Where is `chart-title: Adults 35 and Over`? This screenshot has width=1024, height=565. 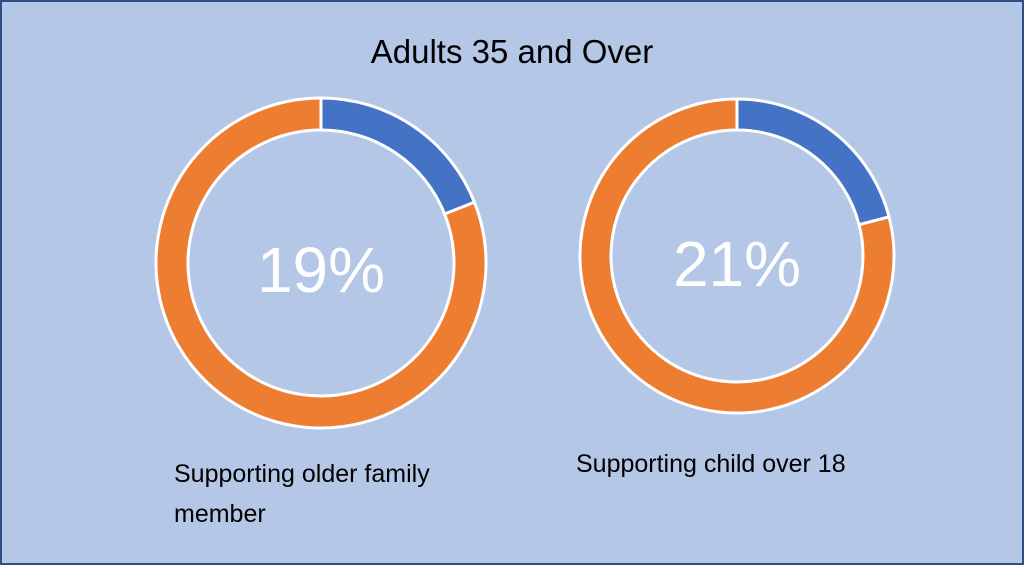
chart-title: Adults 35 and Over is located at coordinates (512, 51).